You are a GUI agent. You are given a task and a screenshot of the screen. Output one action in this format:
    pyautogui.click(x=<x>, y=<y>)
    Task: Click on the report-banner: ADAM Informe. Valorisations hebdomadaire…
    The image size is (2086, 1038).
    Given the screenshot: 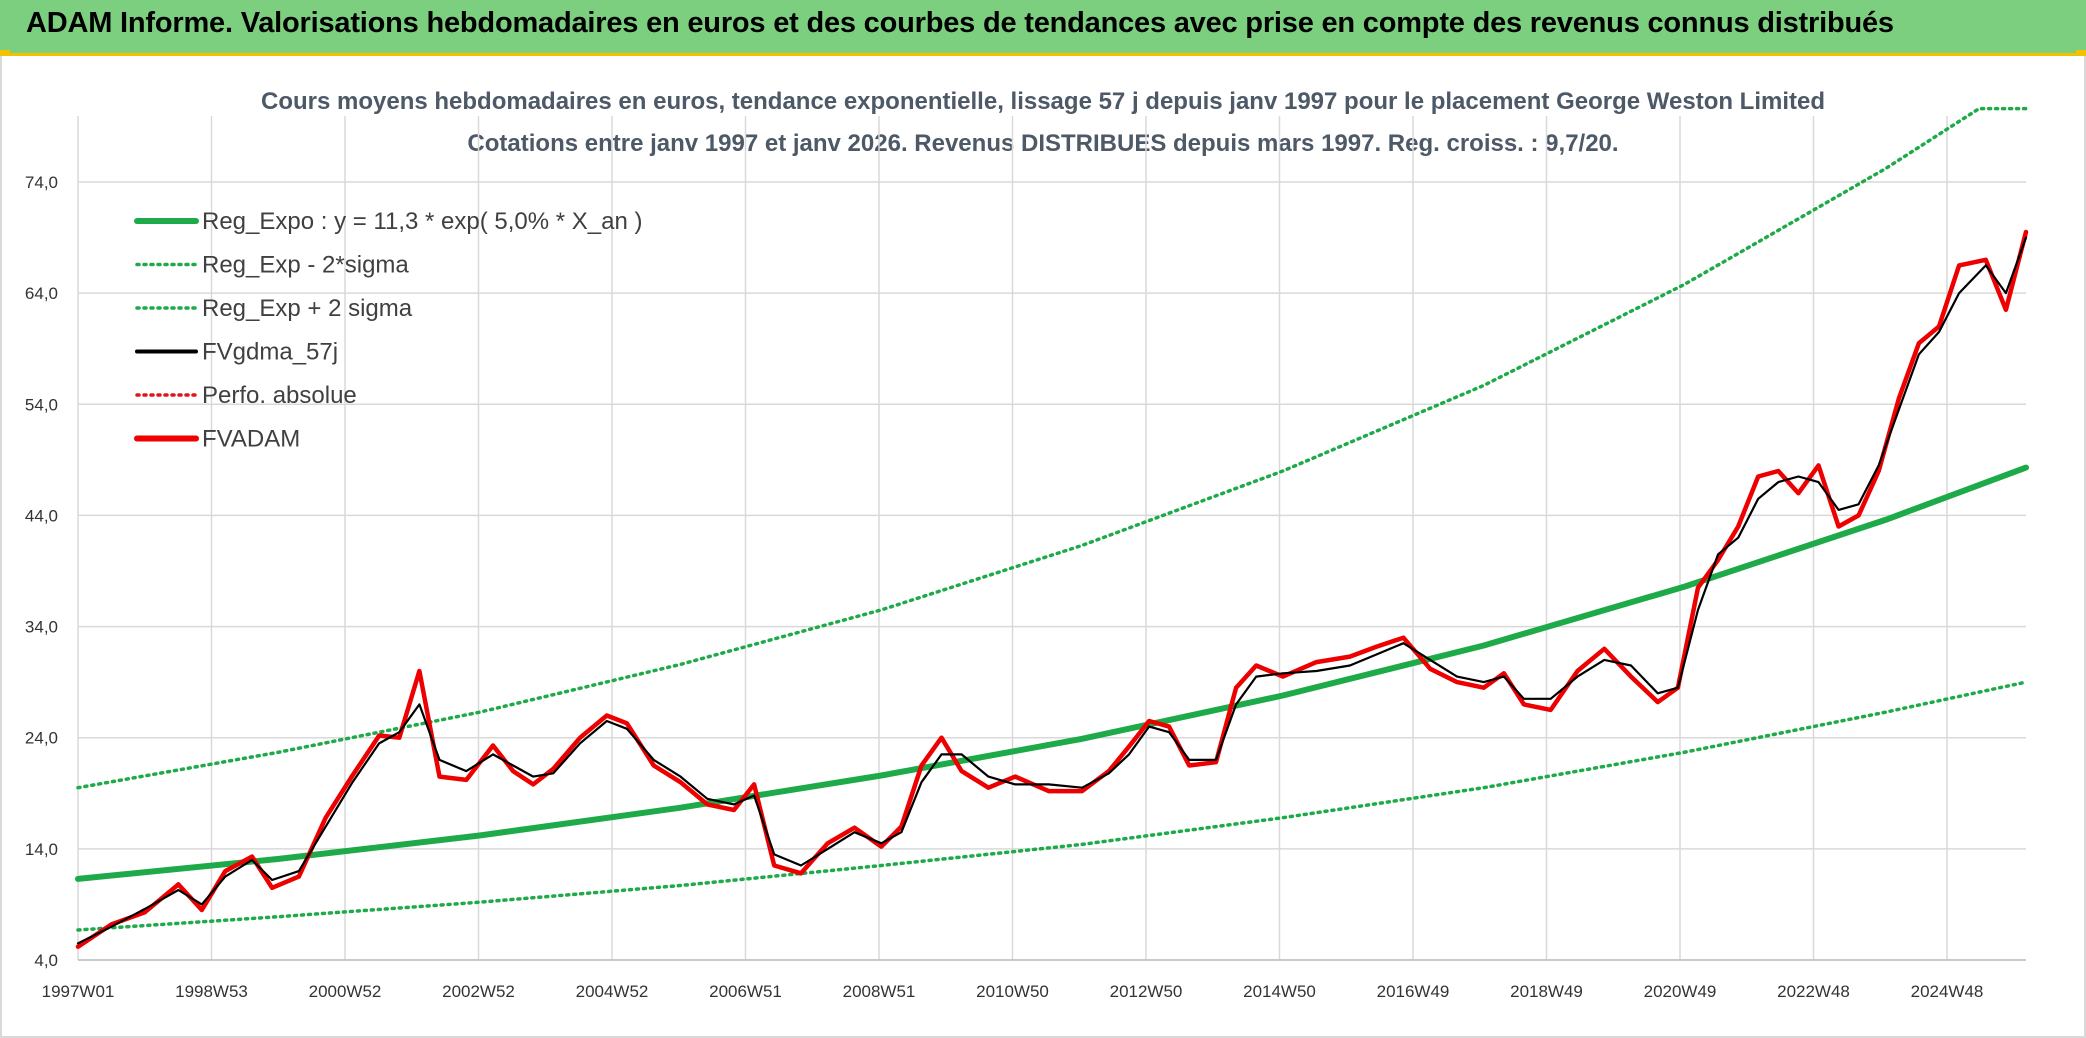 What is the action you would take?
    pyautogui.click(x=1043, y=28)
    